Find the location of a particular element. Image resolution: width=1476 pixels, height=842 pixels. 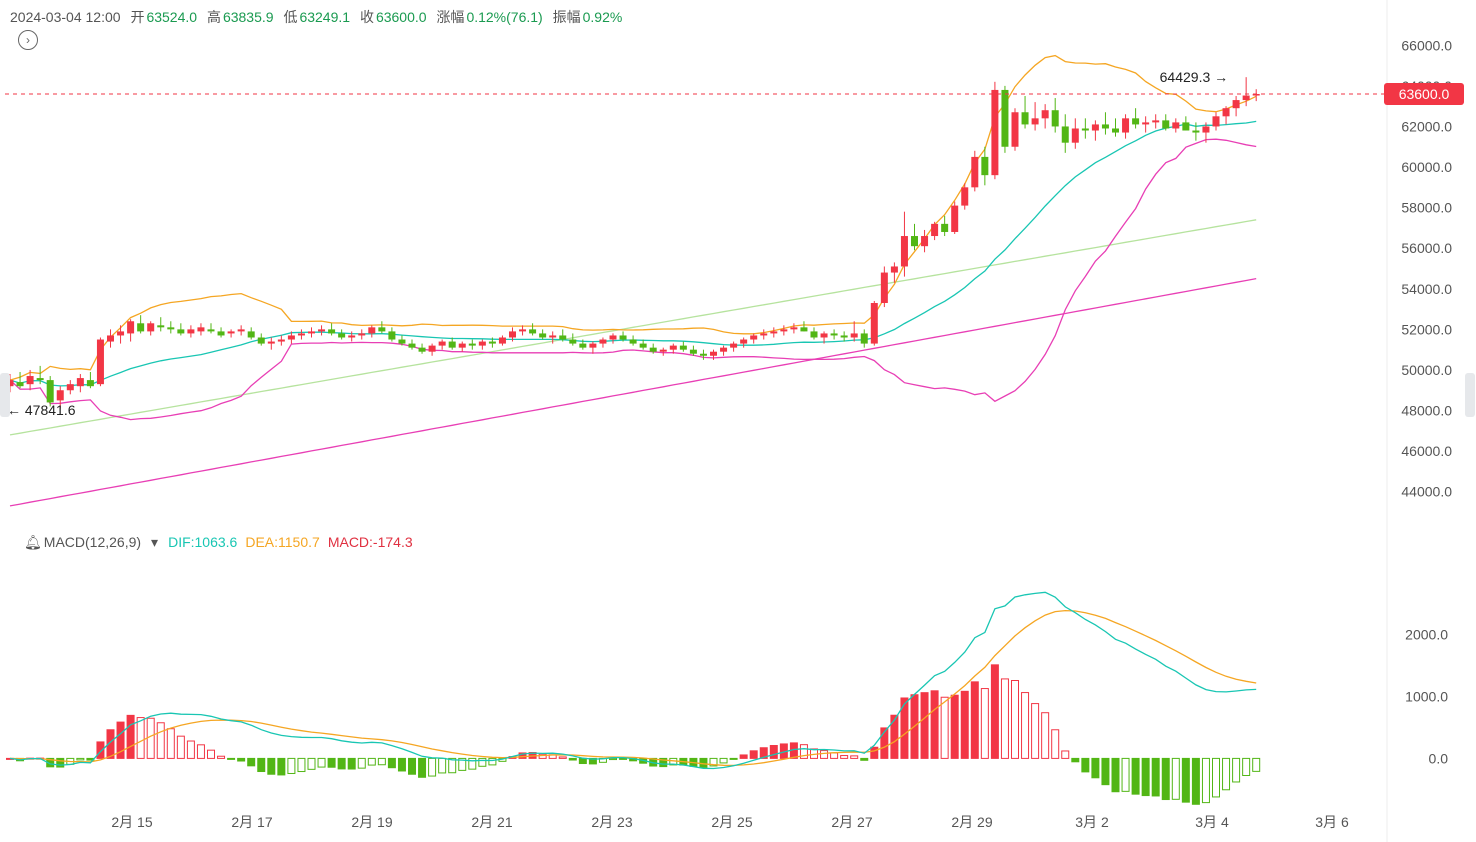

open-value: 63524.0 is located at coordinates (172, 17).